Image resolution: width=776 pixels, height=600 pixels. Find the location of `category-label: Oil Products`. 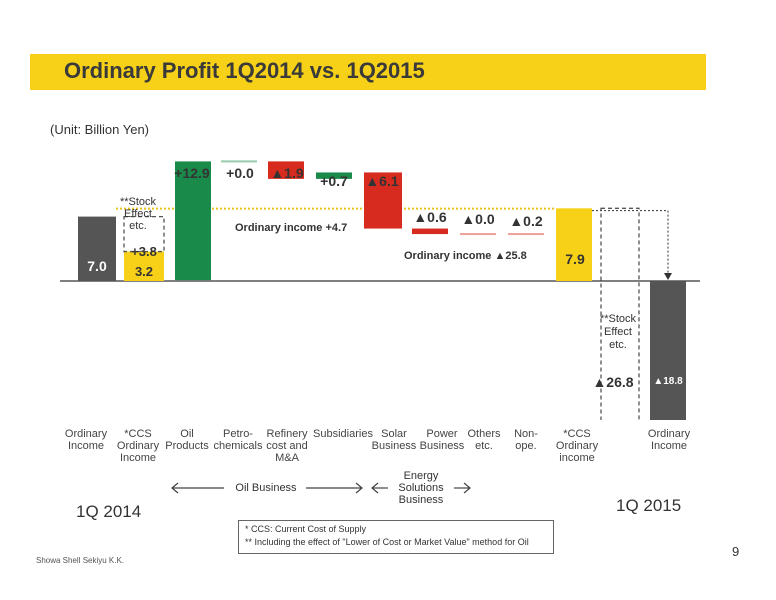

category-label: Oil Products is located at coordinates (187, 440).